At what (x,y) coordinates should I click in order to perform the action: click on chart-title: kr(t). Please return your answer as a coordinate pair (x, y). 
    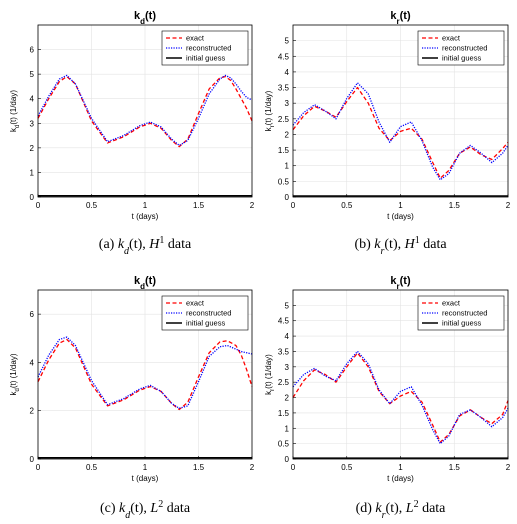
    Looking at the image, I should click on (400, 283).